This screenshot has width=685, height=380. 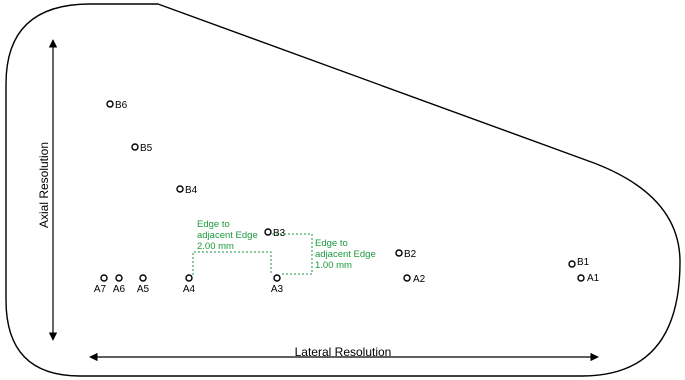 What do you see at coordinates (189, 289) in the screenshot?
I see `label-a4: A4` at bounding box center [189, 289].